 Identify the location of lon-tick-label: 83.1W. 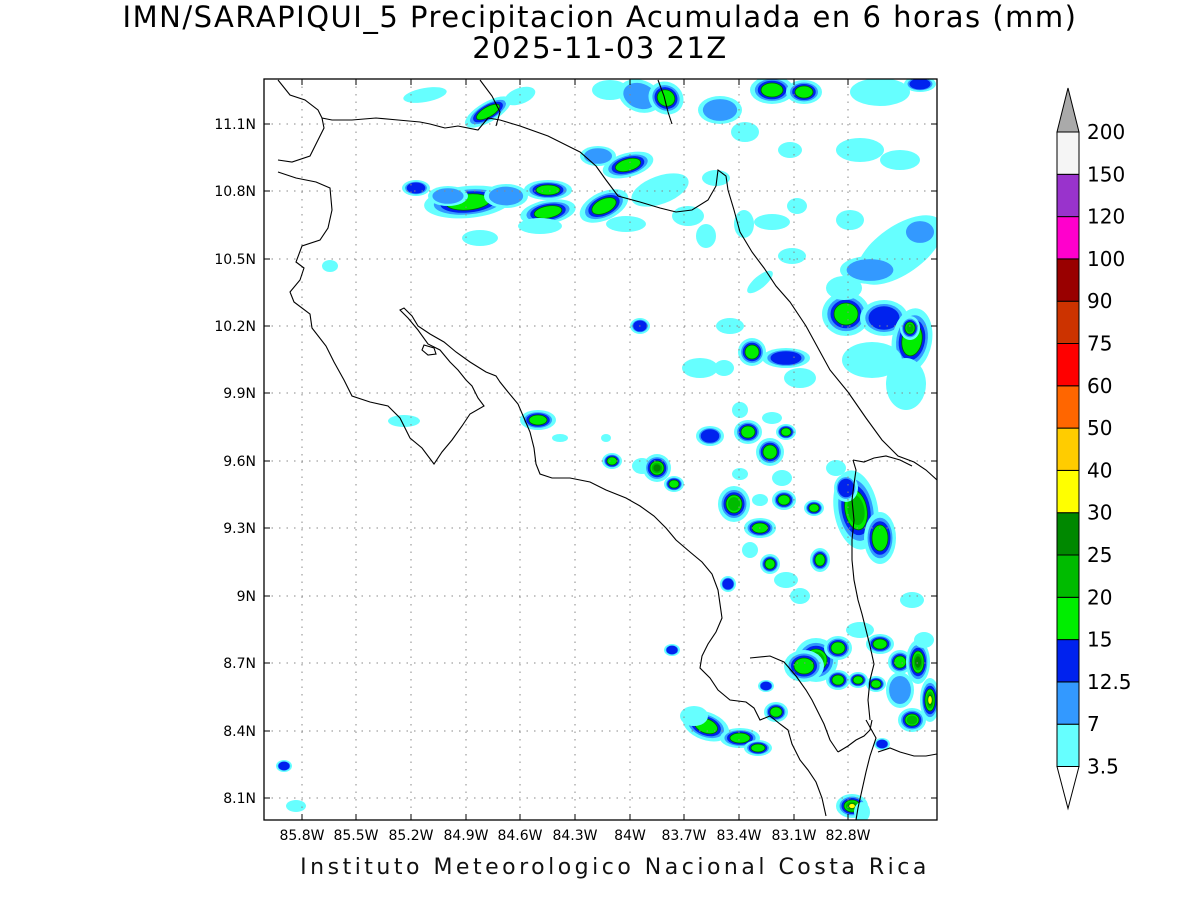
(793, 836).